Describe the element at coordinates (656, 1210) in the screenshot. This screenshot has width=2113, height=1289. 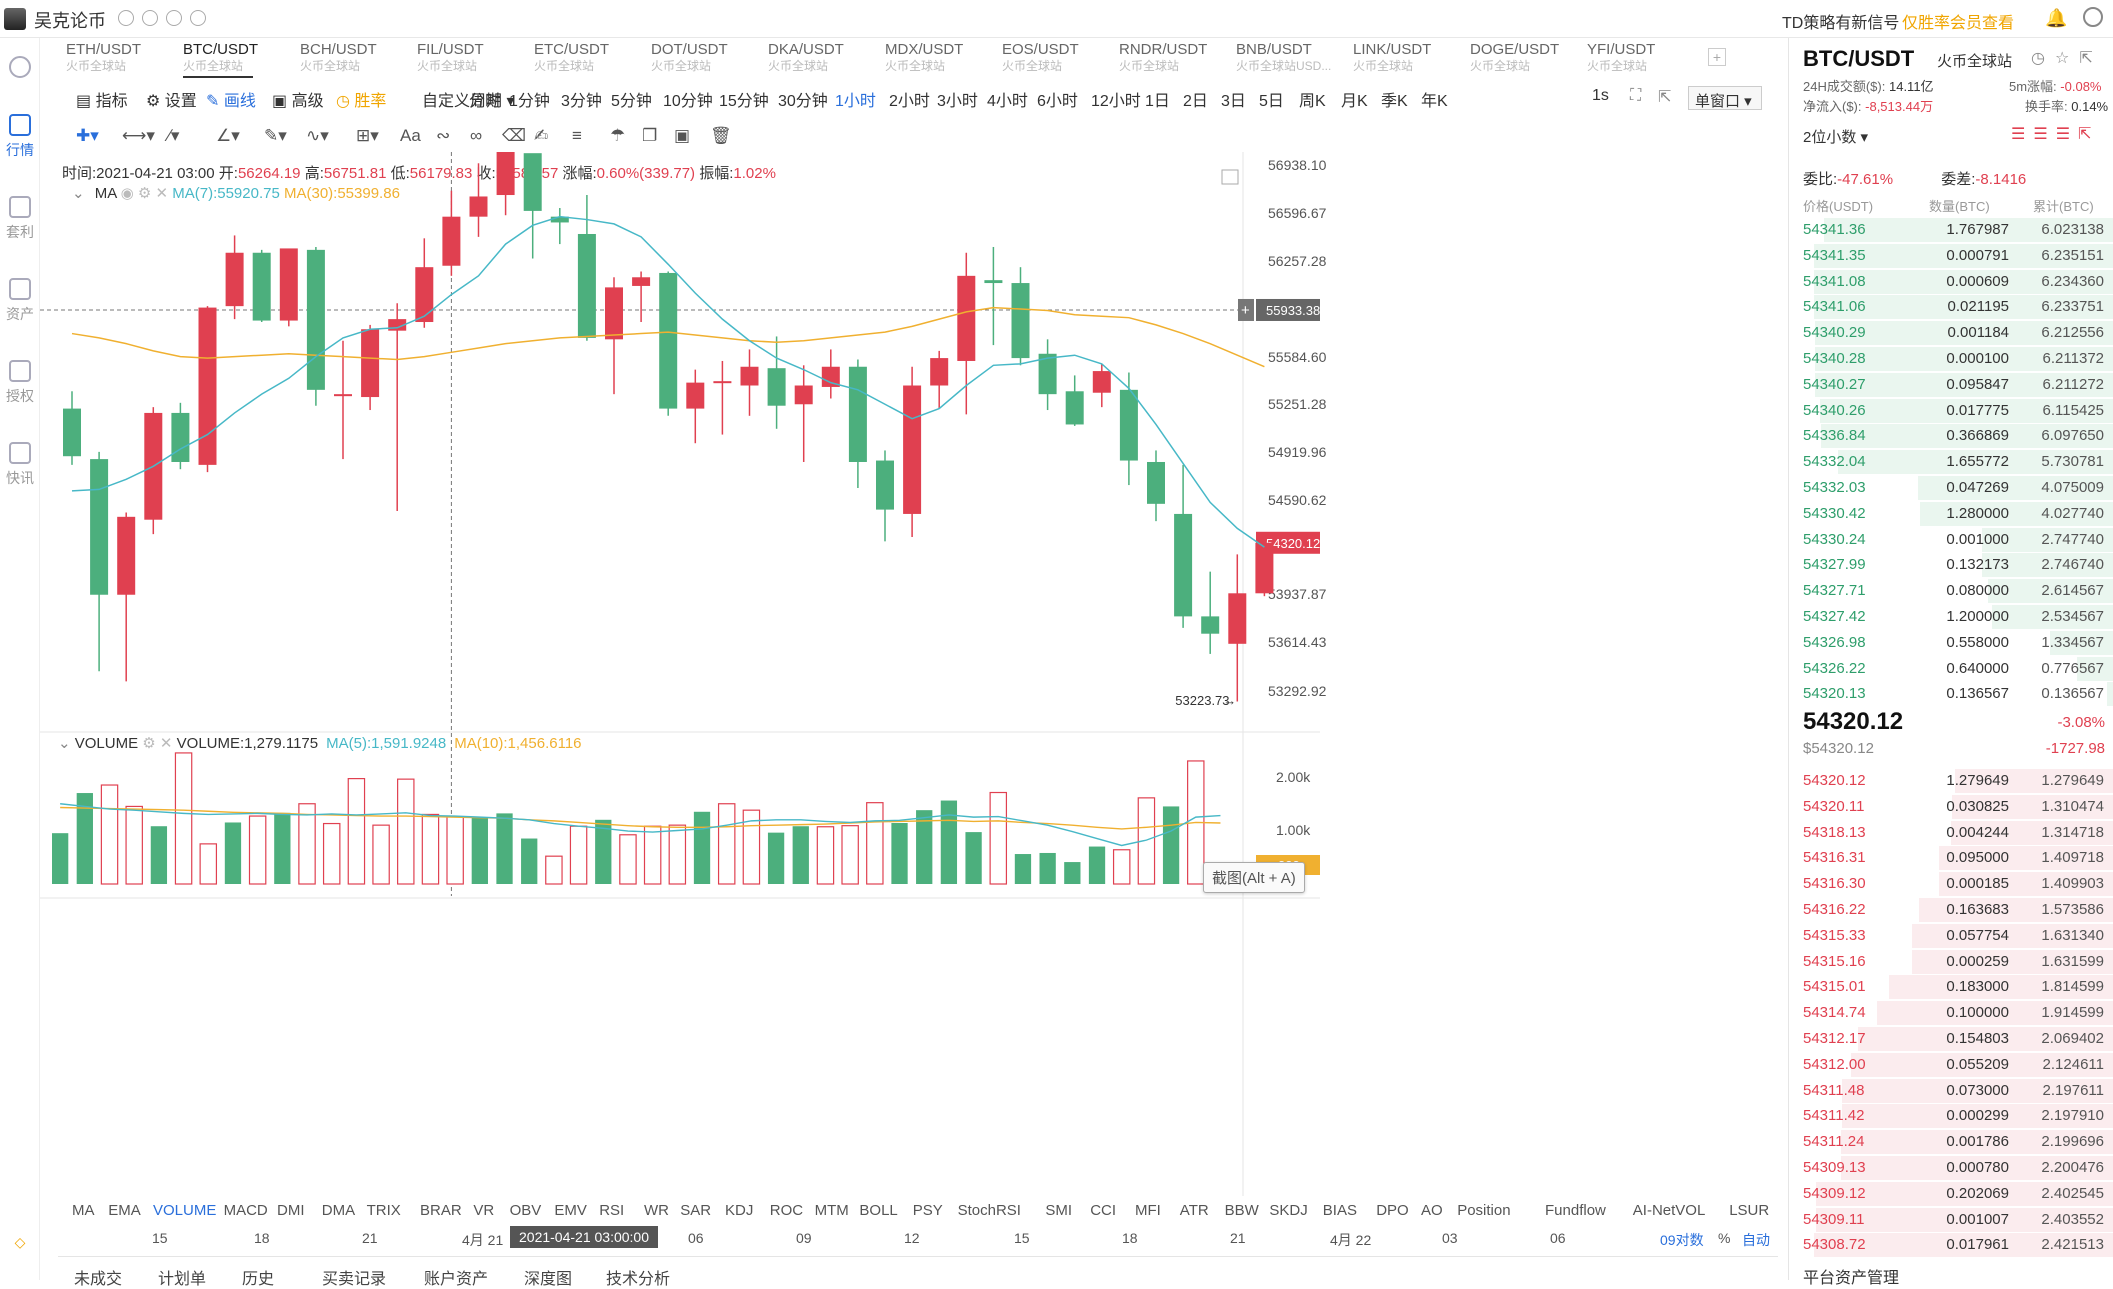
I see `indicator-tab-wr: WR` at that location.